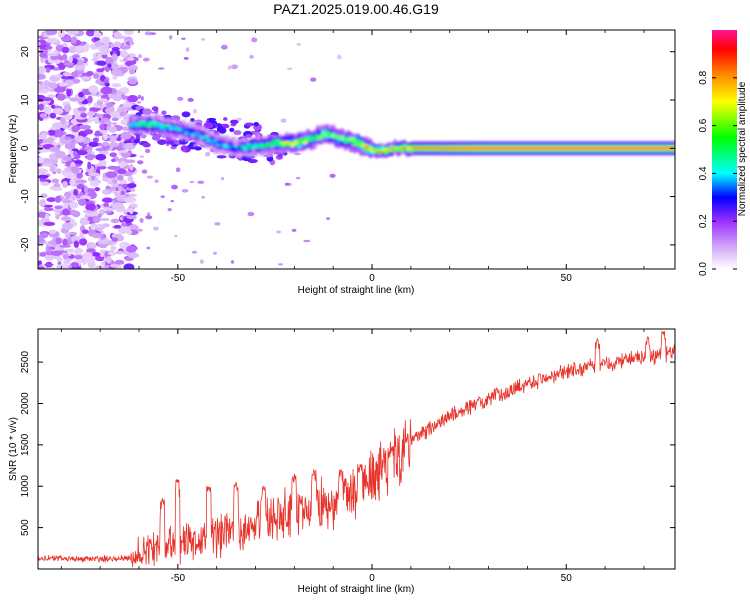  What do you see at coordinates (25, 52) in the screenshot?
I see `y-tick-label: 20` at bounding box center [25, 52].